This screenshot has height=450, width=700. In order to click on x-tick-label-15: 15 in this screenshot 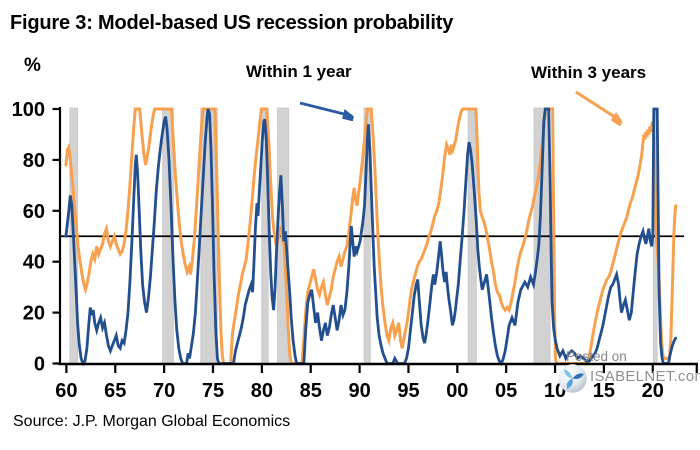, I will do `click(604, 391)`.